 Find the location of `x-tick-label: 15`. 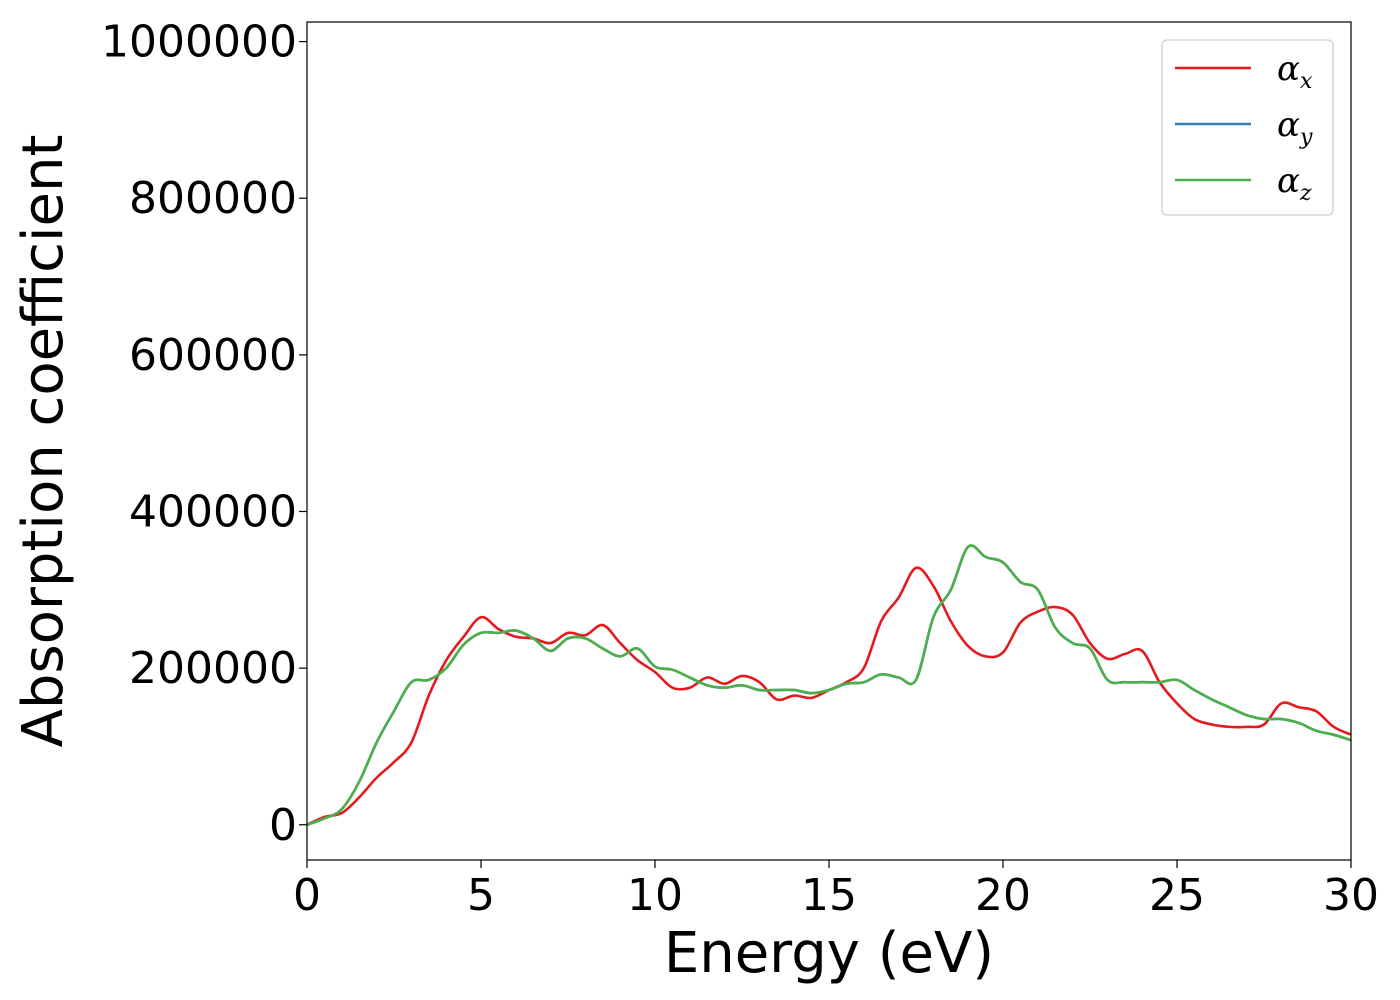

x-tick-label: 15 is located at coordinates (829, 895).